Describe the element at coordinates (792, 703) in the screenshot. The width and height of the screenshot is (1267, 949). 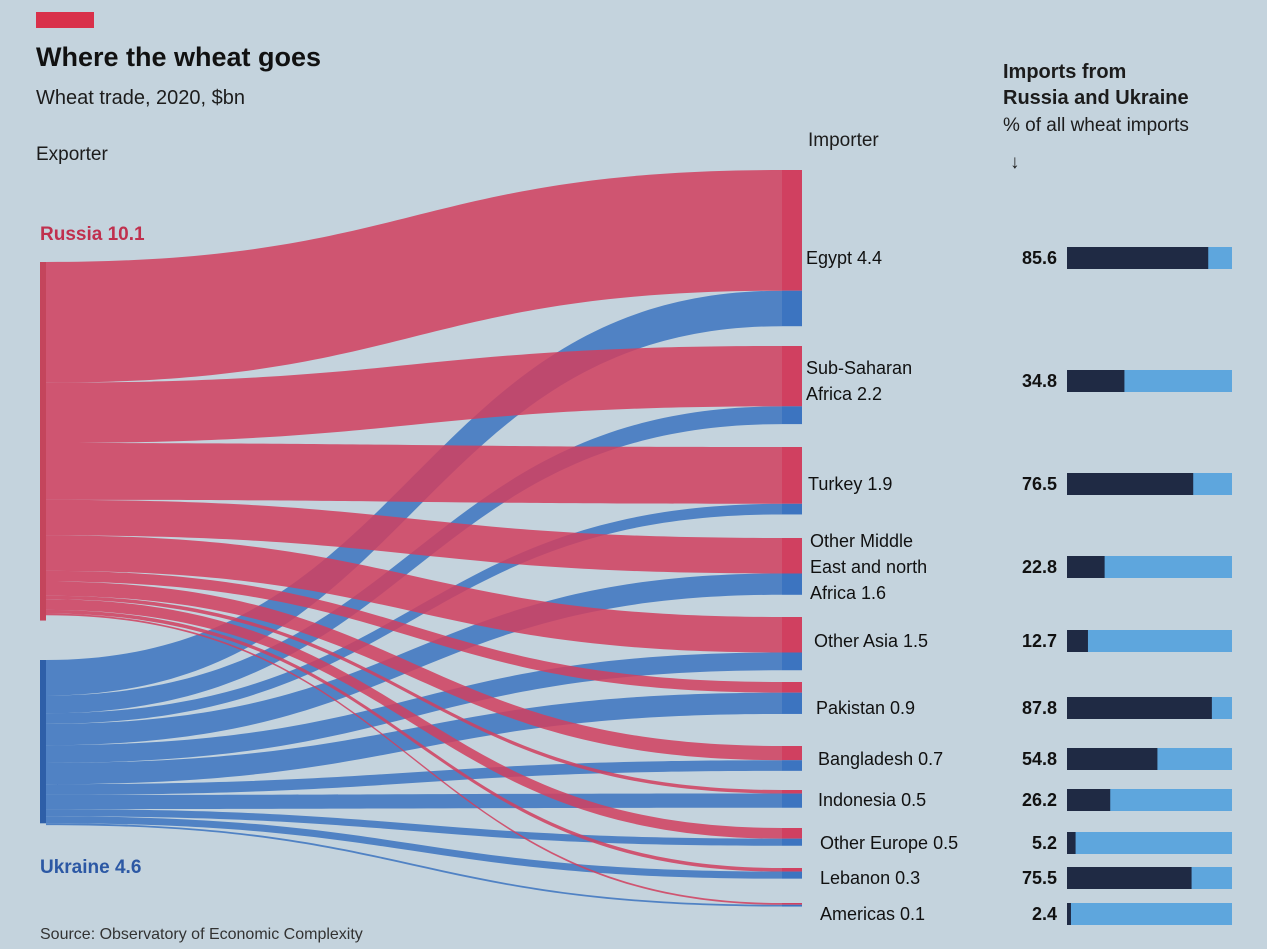
I see `importer-node-ukraine-pakistan` at that location.